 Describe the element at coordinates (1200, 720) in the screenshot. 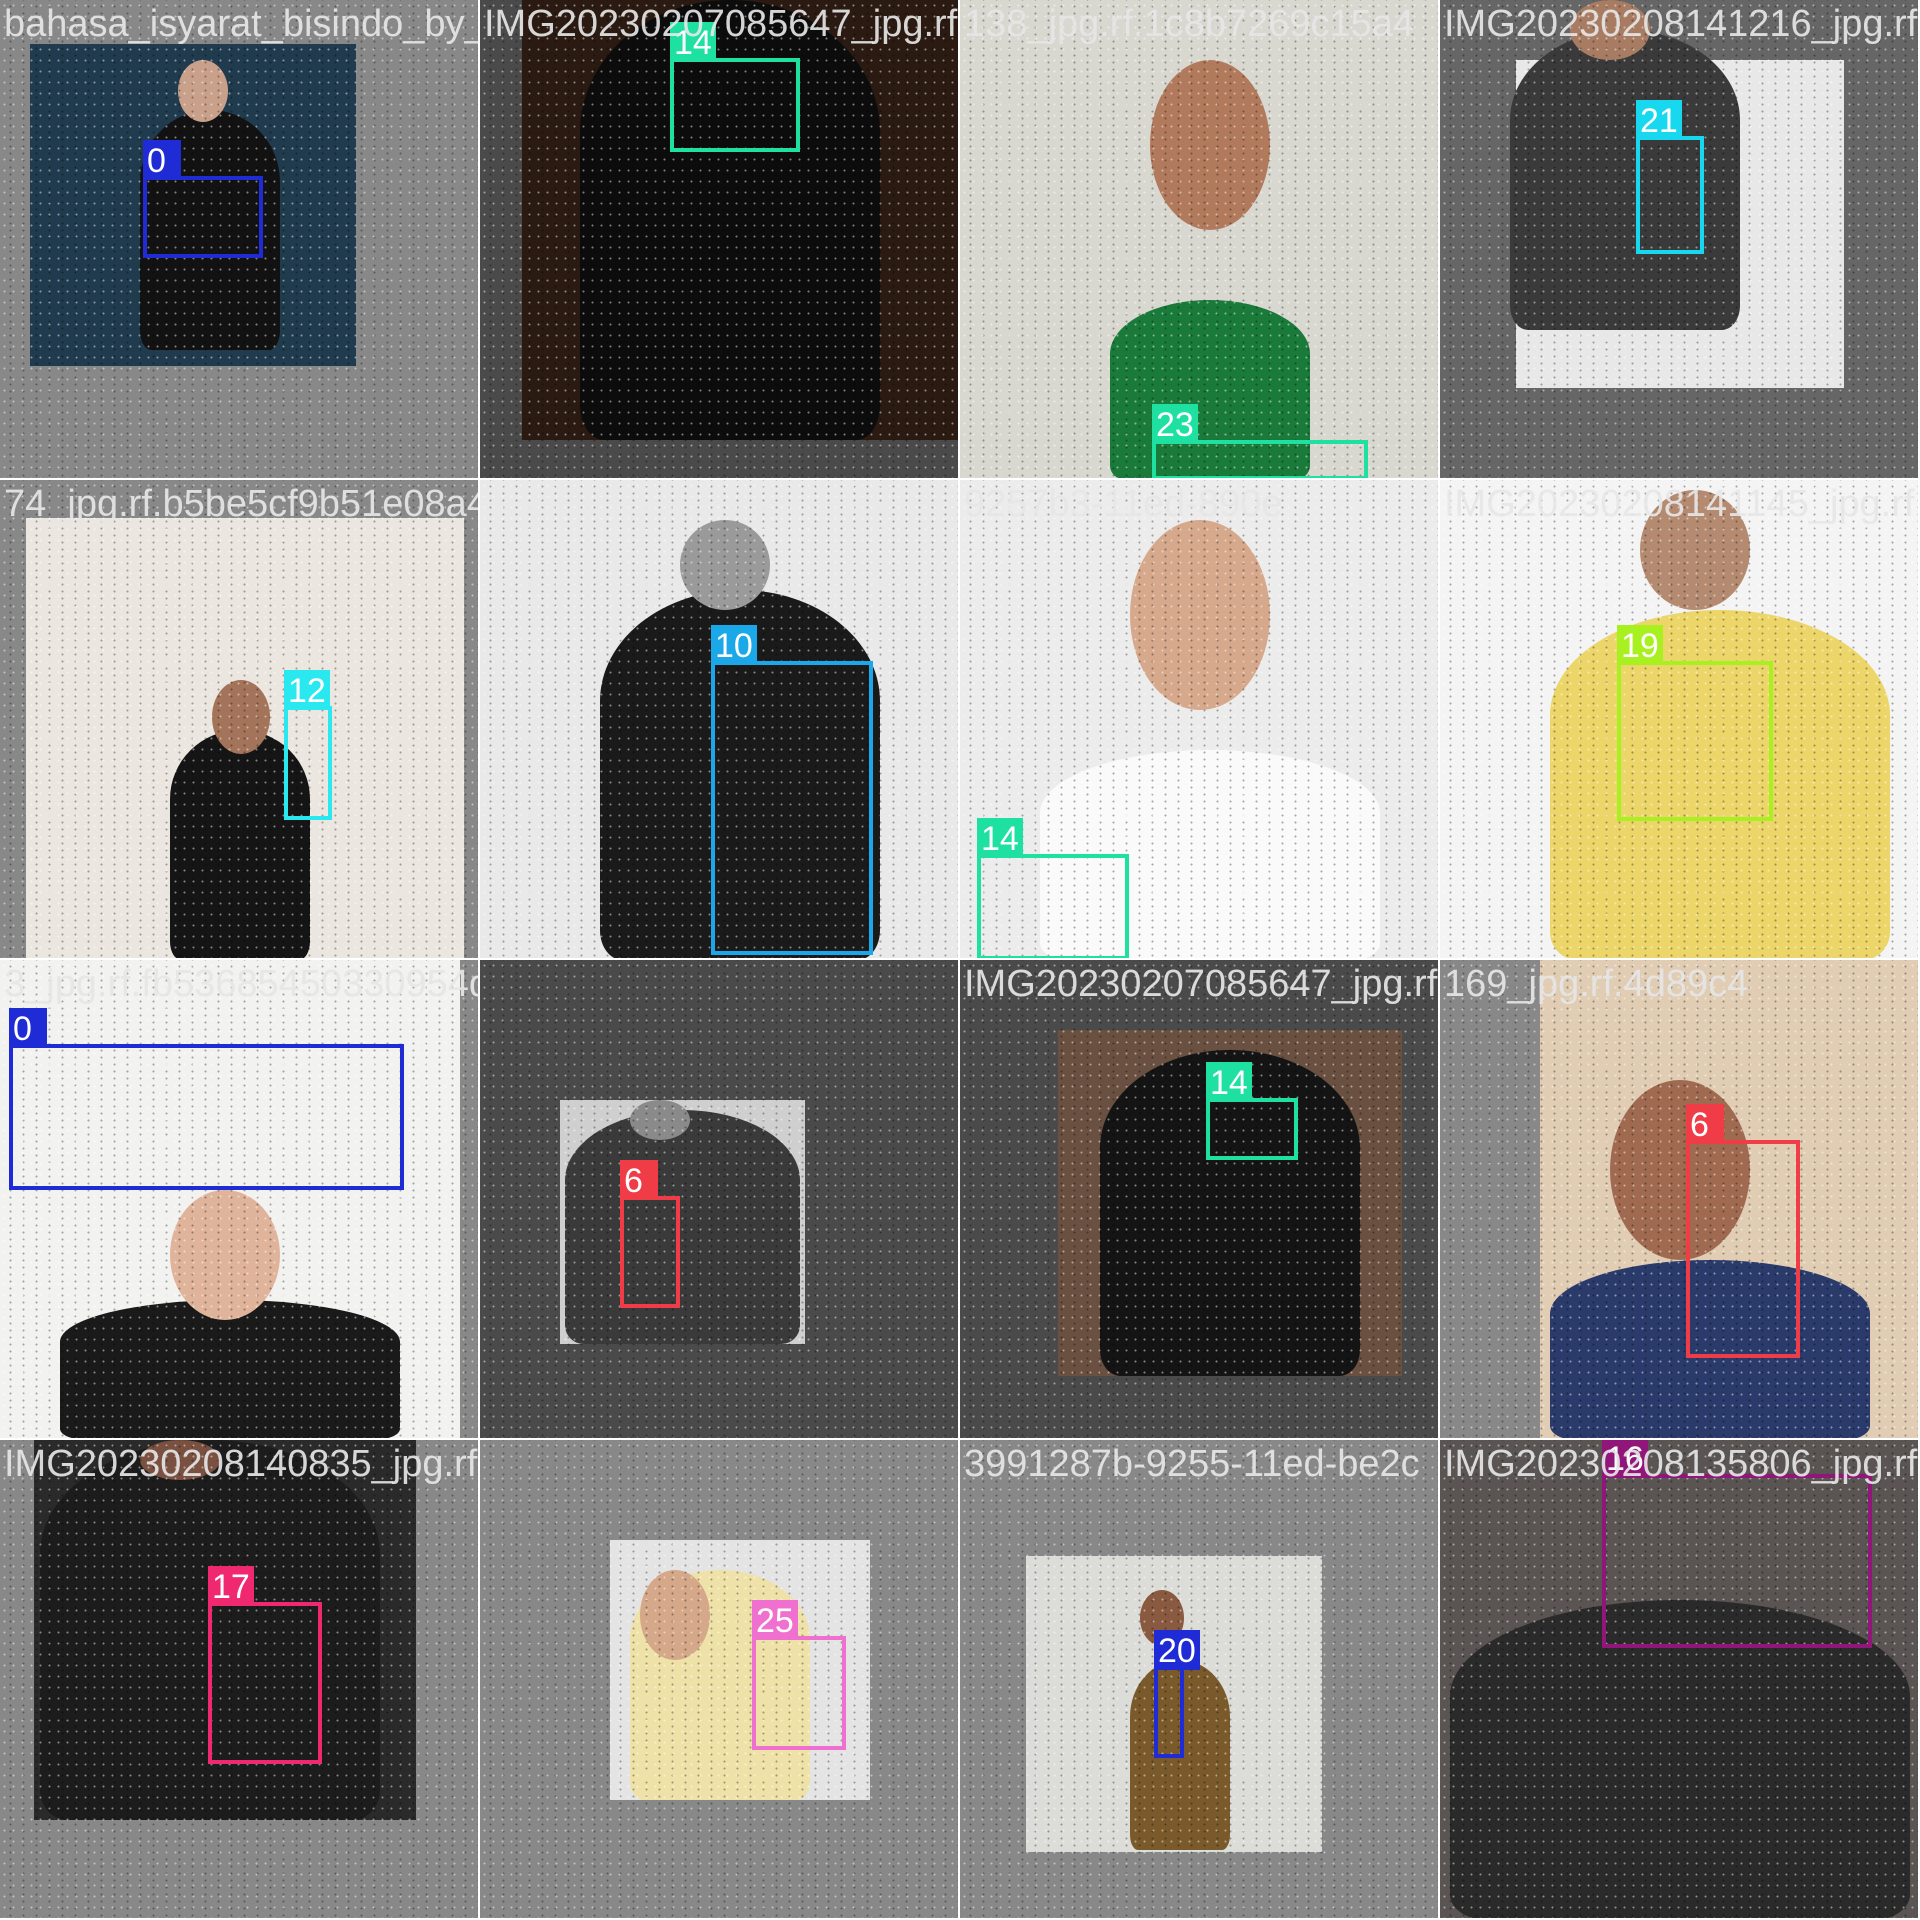

I see `mosaic-tile: 14 9257b3-11ed-890e` at that location.